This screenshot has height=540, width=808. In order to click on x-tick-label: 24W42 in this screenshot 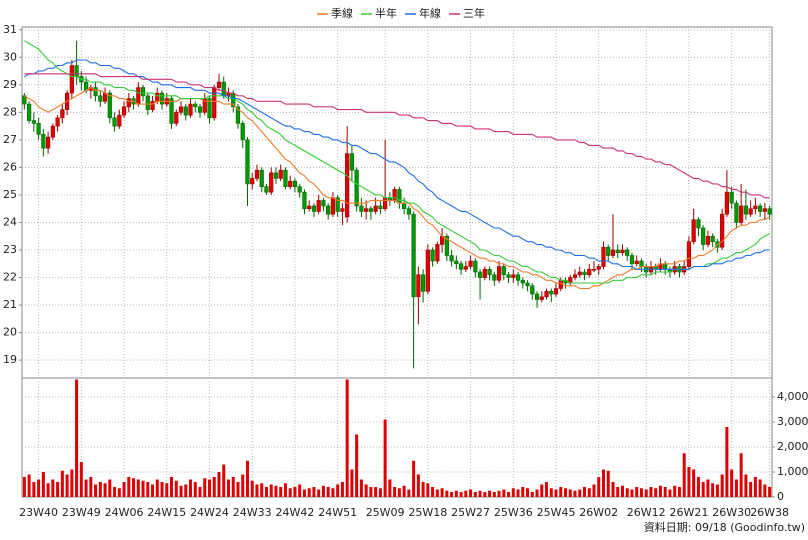, I will do `click(295, 512)`.